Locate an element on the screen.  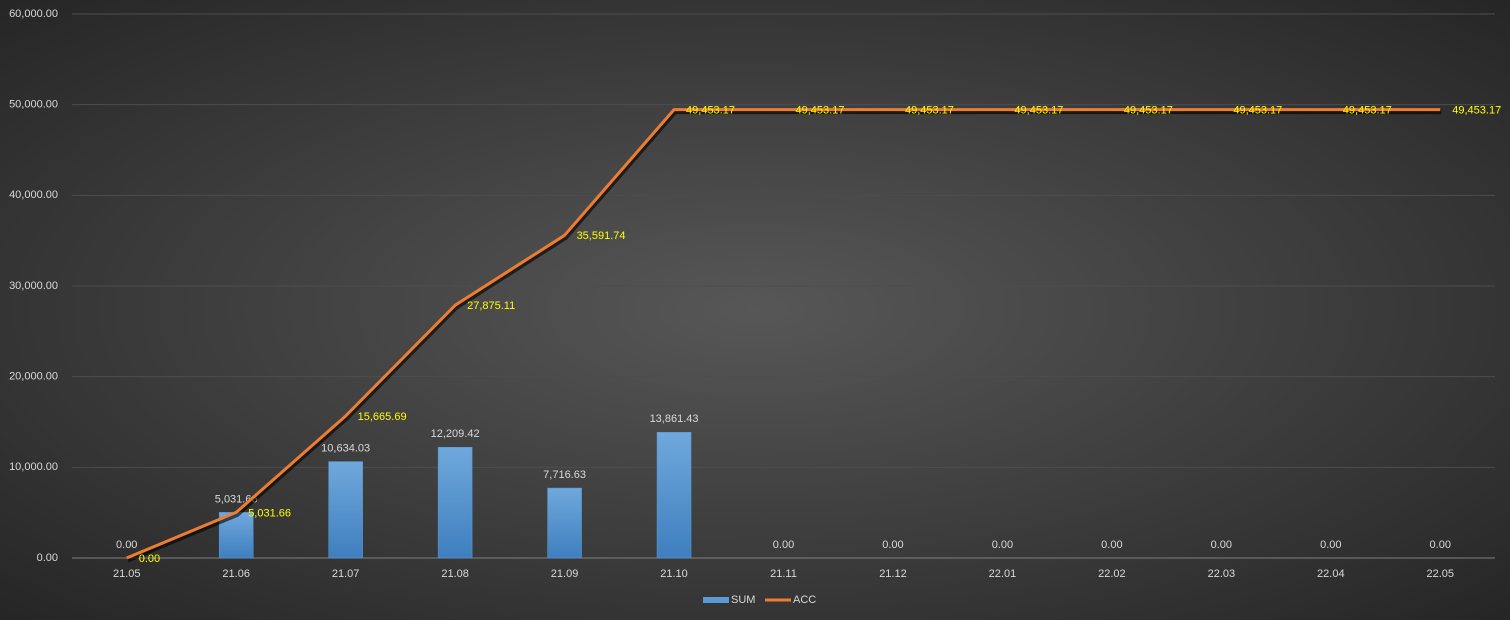
x-tick-label: 21.05 is located at coordinates (127, 574).